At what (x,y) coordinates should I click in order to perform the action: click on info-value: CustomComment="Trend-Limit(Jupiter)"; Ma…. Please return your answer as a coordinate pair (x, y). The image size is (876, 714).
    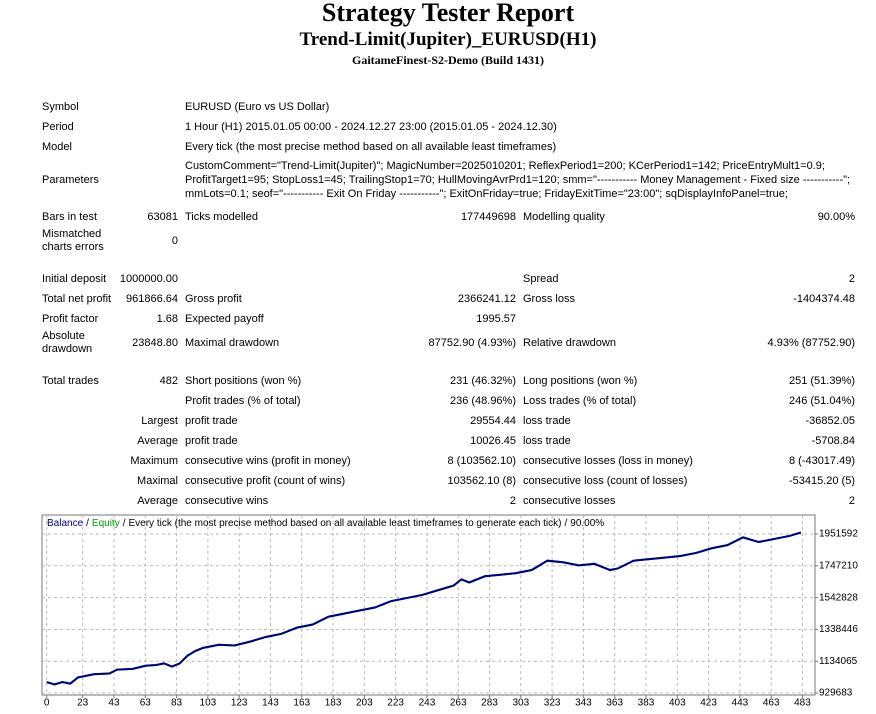
    Looking at the image, I should click on (505, 166).